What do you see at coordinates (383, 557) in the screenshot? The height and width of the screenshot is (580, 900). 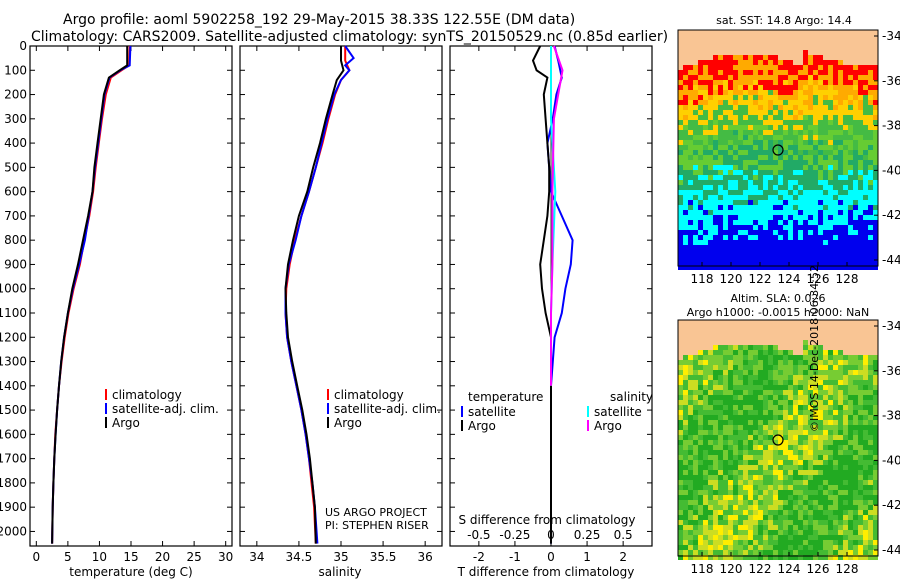 I see `x-tick-label: 35.5` at bounding box center [383, 557].